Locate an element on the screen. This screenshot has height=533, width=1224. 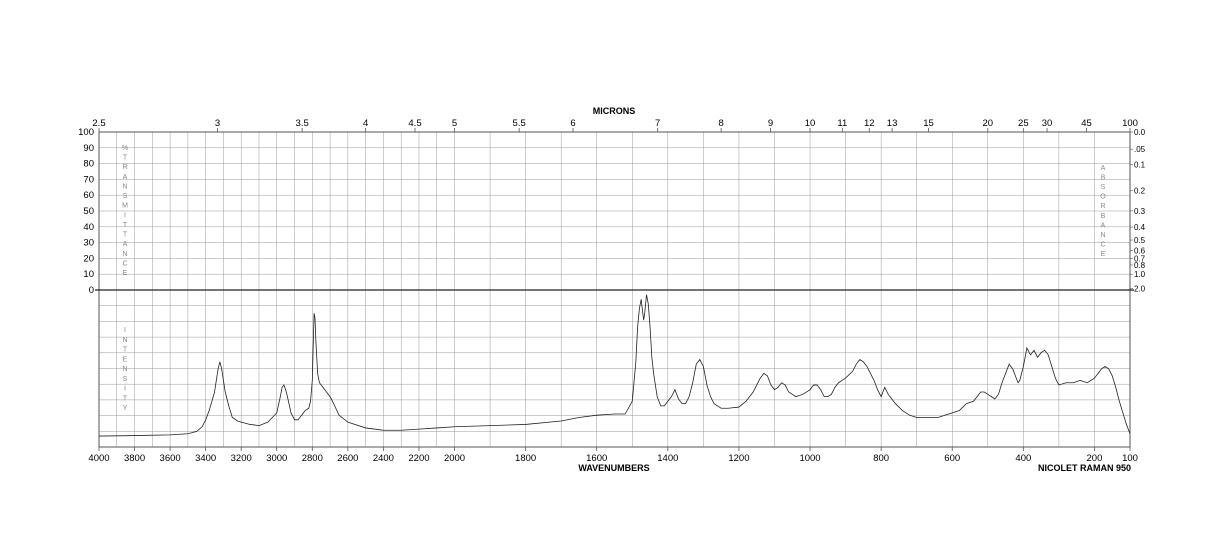
transmittance-vertical-letter: M is located at coordinates (125, 206).